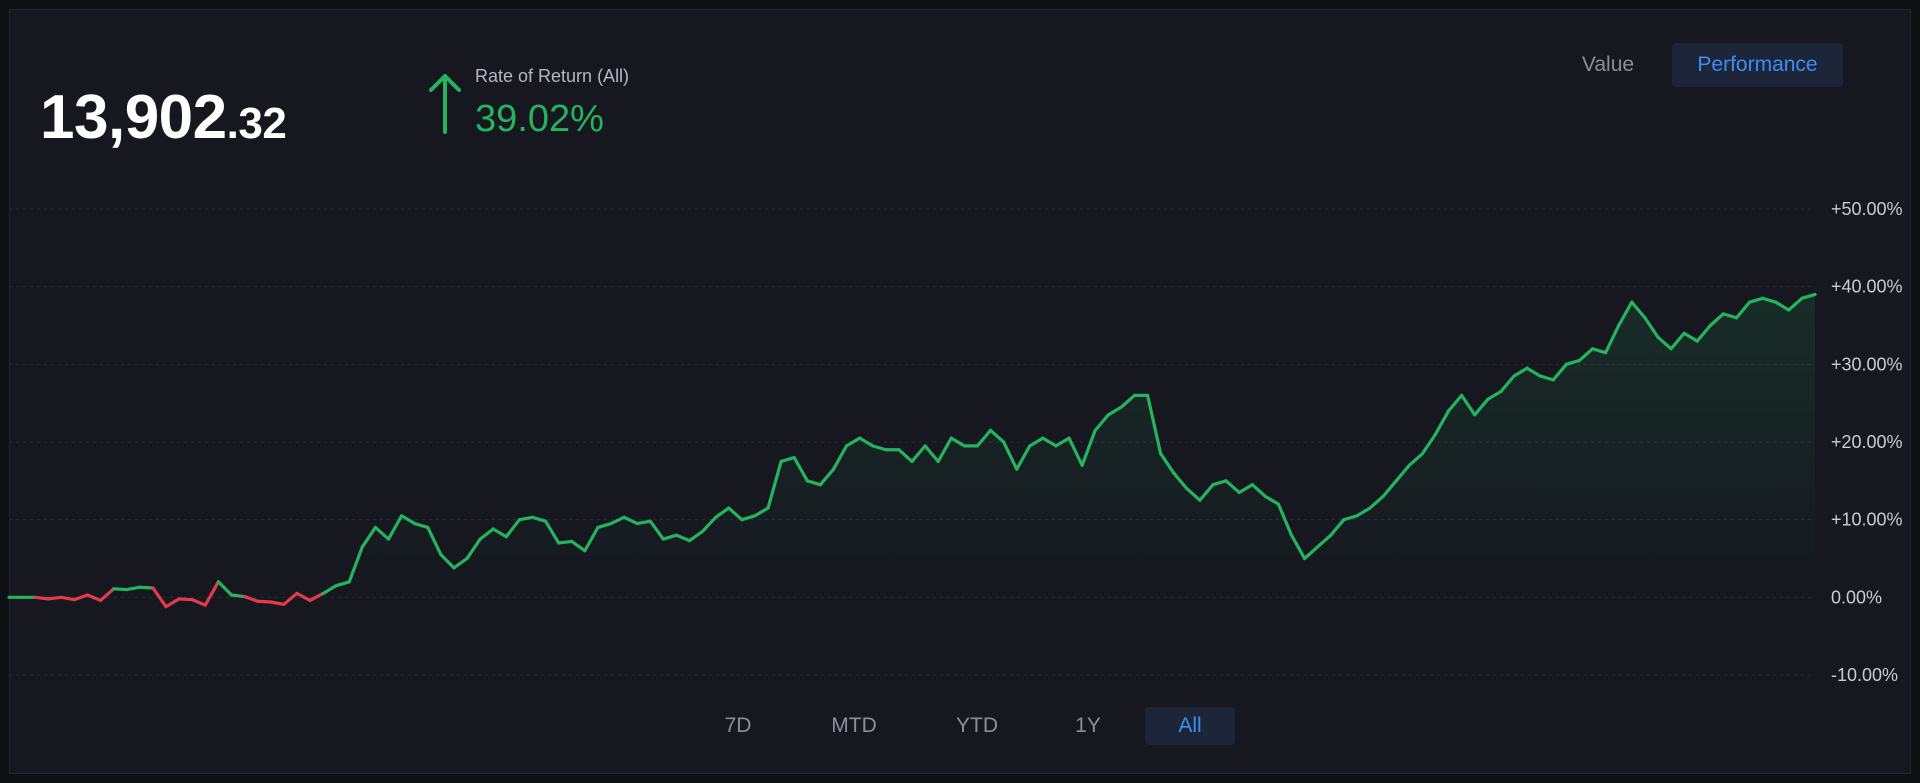 The width and height of the screenshot is (1920, 783). I want to click on range-tab-mtd: MTD, so click(854, 725).